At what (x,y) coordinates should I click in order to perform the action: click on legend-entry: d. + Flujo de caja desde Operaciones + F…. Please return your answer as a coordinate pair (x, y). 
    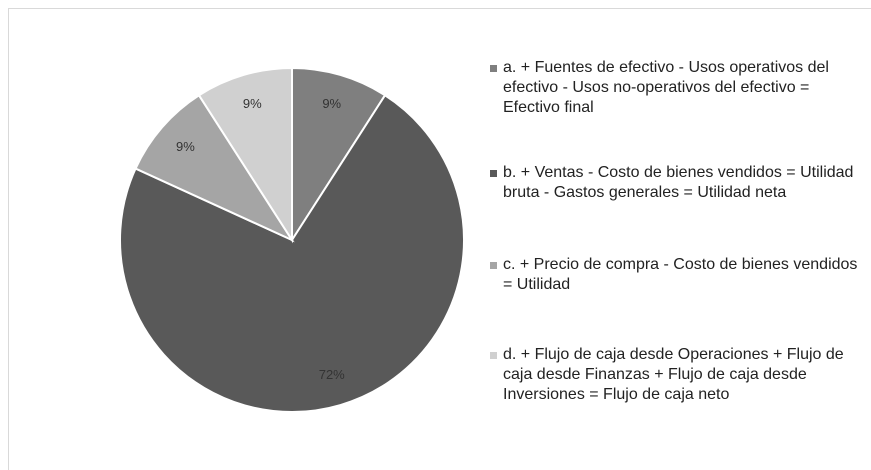
    Looking at the image, I should click on (675, 375).